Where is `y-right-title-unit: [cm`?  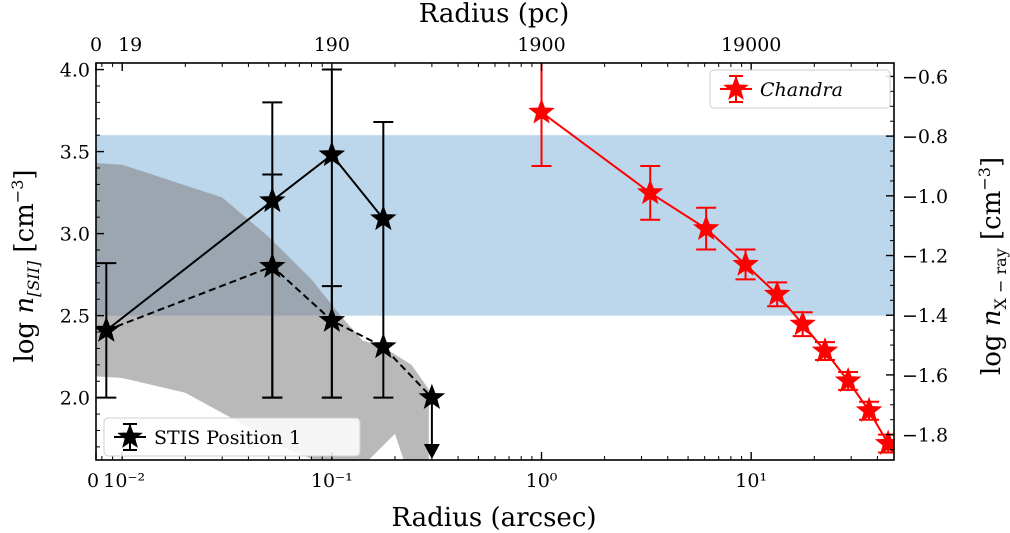 y-right-title-unit: [cm is located at coordinates (992, 220).